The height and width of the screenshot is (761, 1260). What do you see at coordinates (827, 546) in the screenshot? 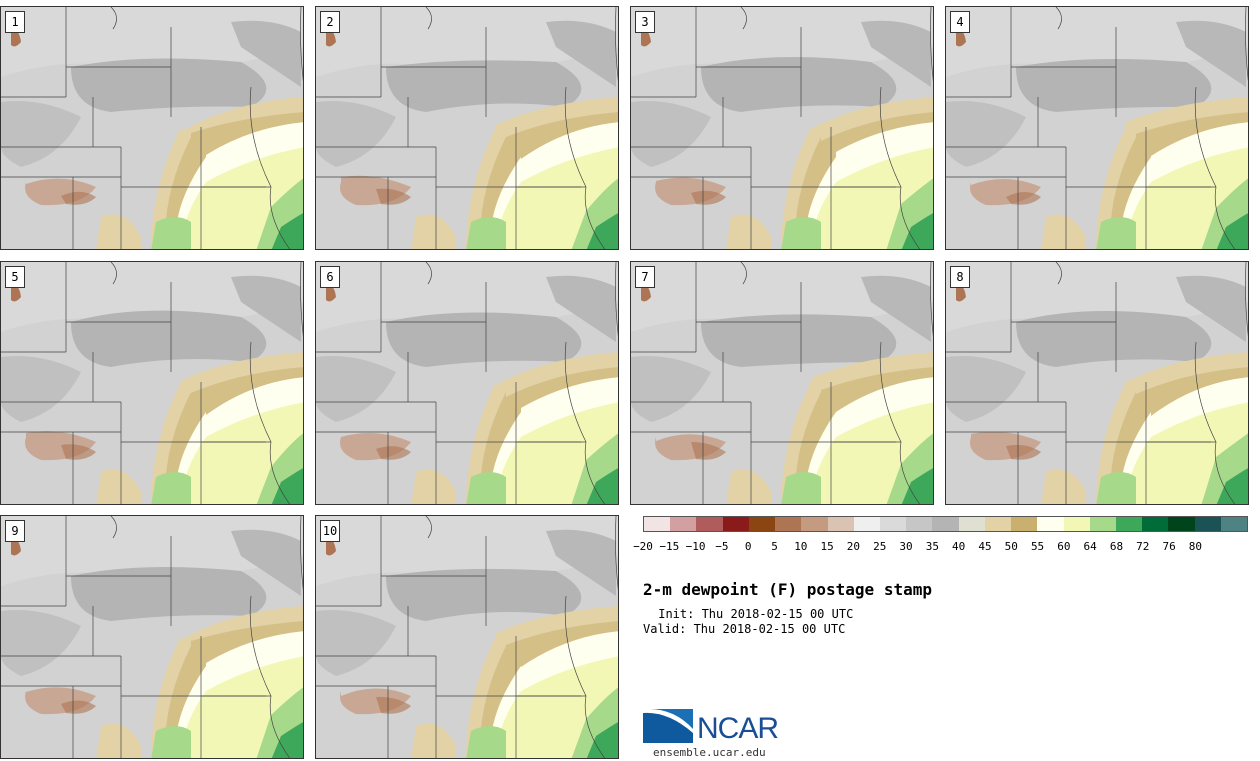
I see `colorbar-tick-label: 15` at bounding box center [827, 546].